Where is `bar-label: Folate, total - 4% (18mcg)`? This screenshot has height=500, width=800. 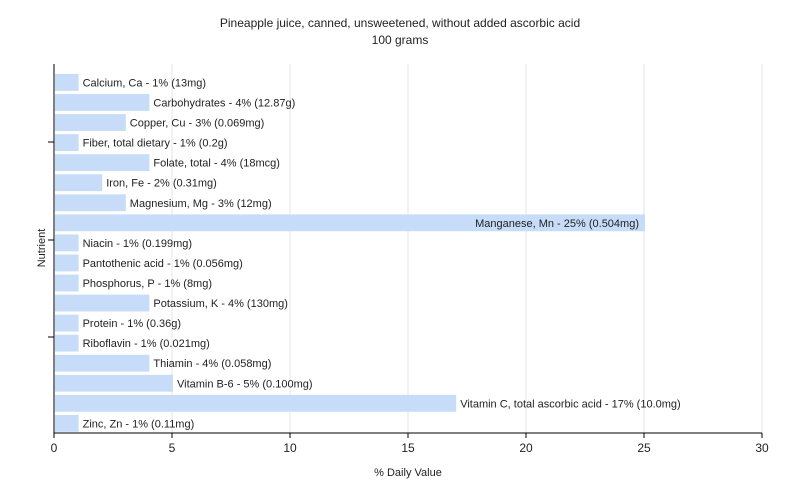 bar-label: Folate, total - 4% (18mcg) is located at coordinates (216, 164).